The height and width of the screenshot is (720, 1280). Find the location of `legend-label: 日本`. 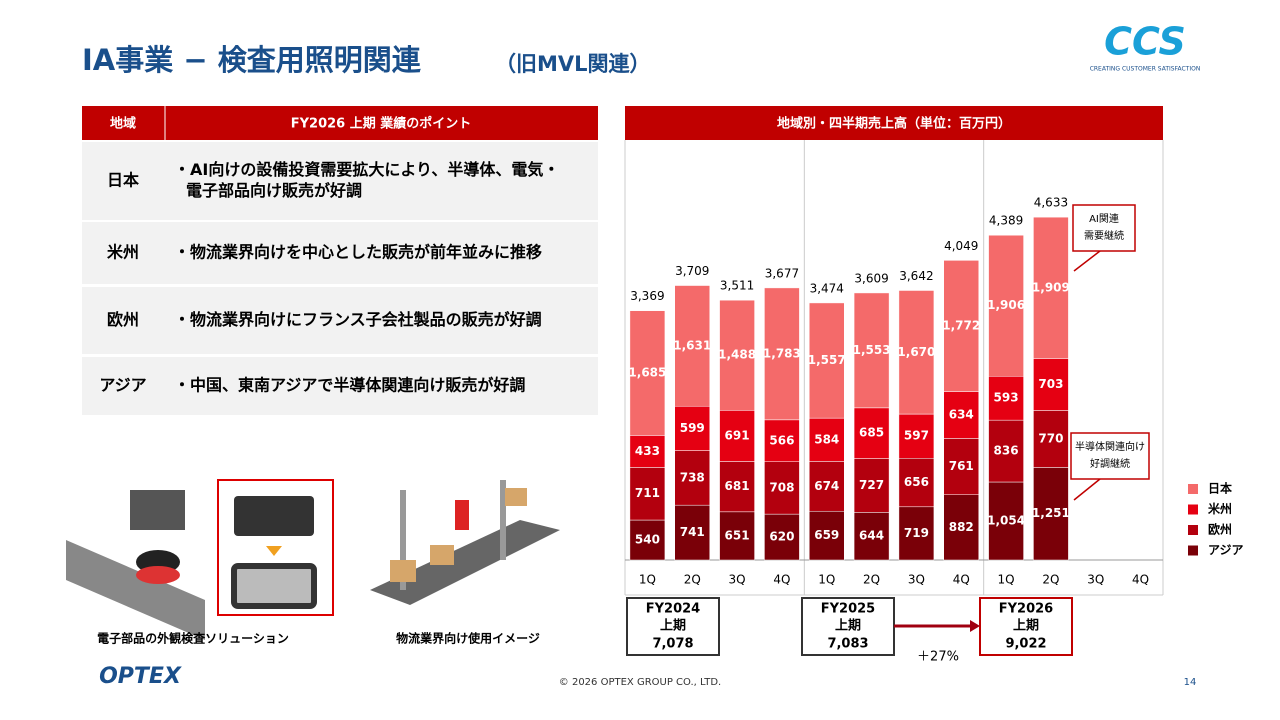

legend-label: 日本 is located at coordinates (1220, 488).